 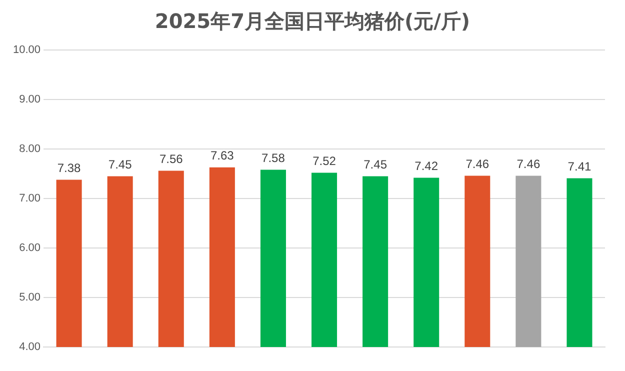 What do you see at coordinates (30, 100) in the screenshot?
I see `y-tick-label: 9.00` at bounding box center [30, 100].